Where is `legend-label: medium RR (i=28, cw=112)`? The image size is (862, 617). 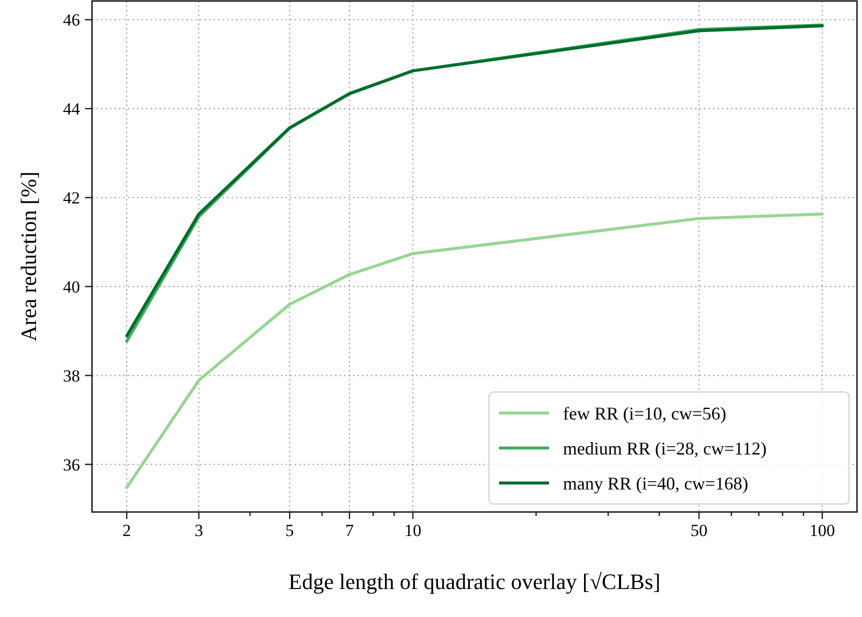 legend-label: medium RR (i=28, cw=112) is located at coordinates (665, 448).